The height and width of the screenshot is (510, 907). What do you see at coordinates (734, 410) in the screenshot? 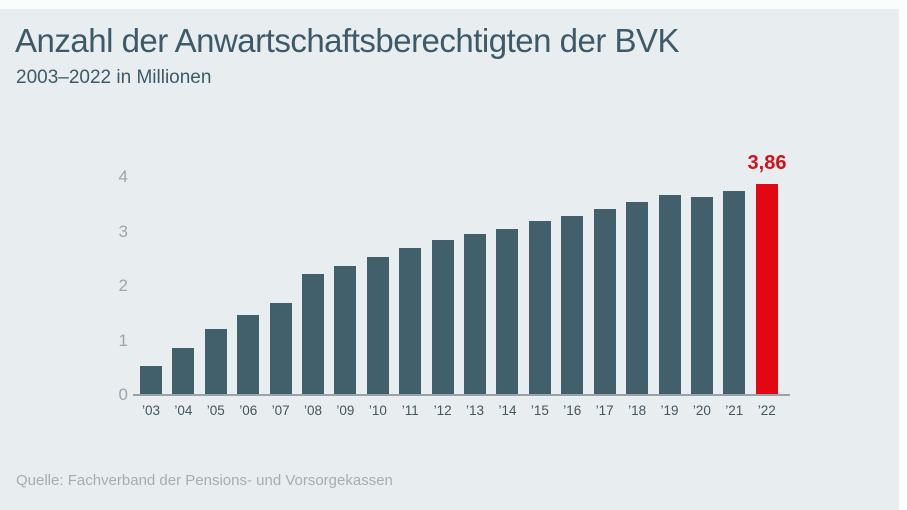
I see `x-tick-label: ’21` at bounding box center [734, 410].